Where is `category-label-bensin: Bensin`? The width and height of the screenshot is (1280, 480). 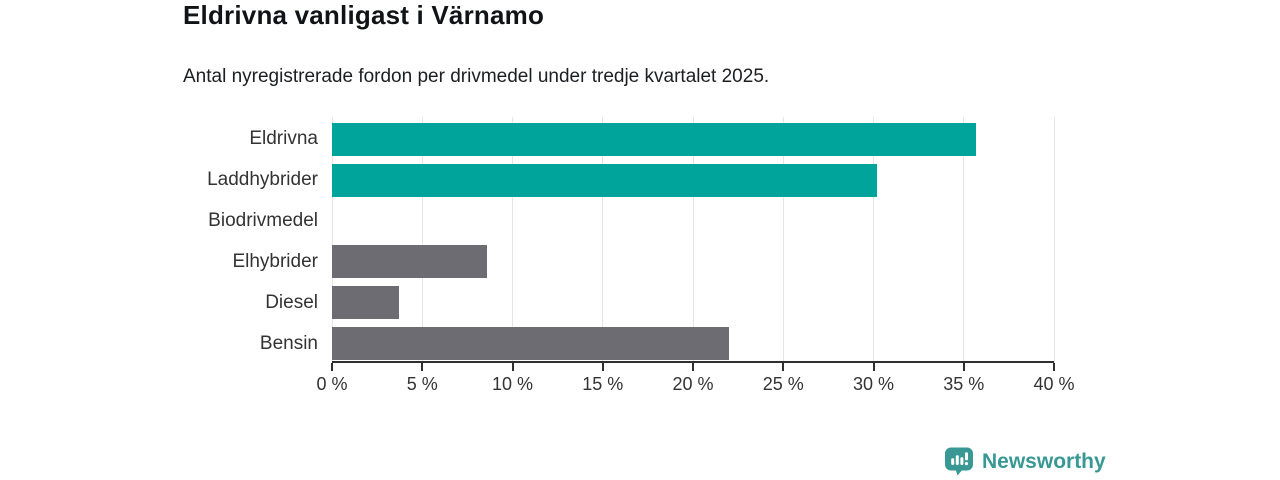
category-label-bensin: Bensin is located at coordinates (288, 343).